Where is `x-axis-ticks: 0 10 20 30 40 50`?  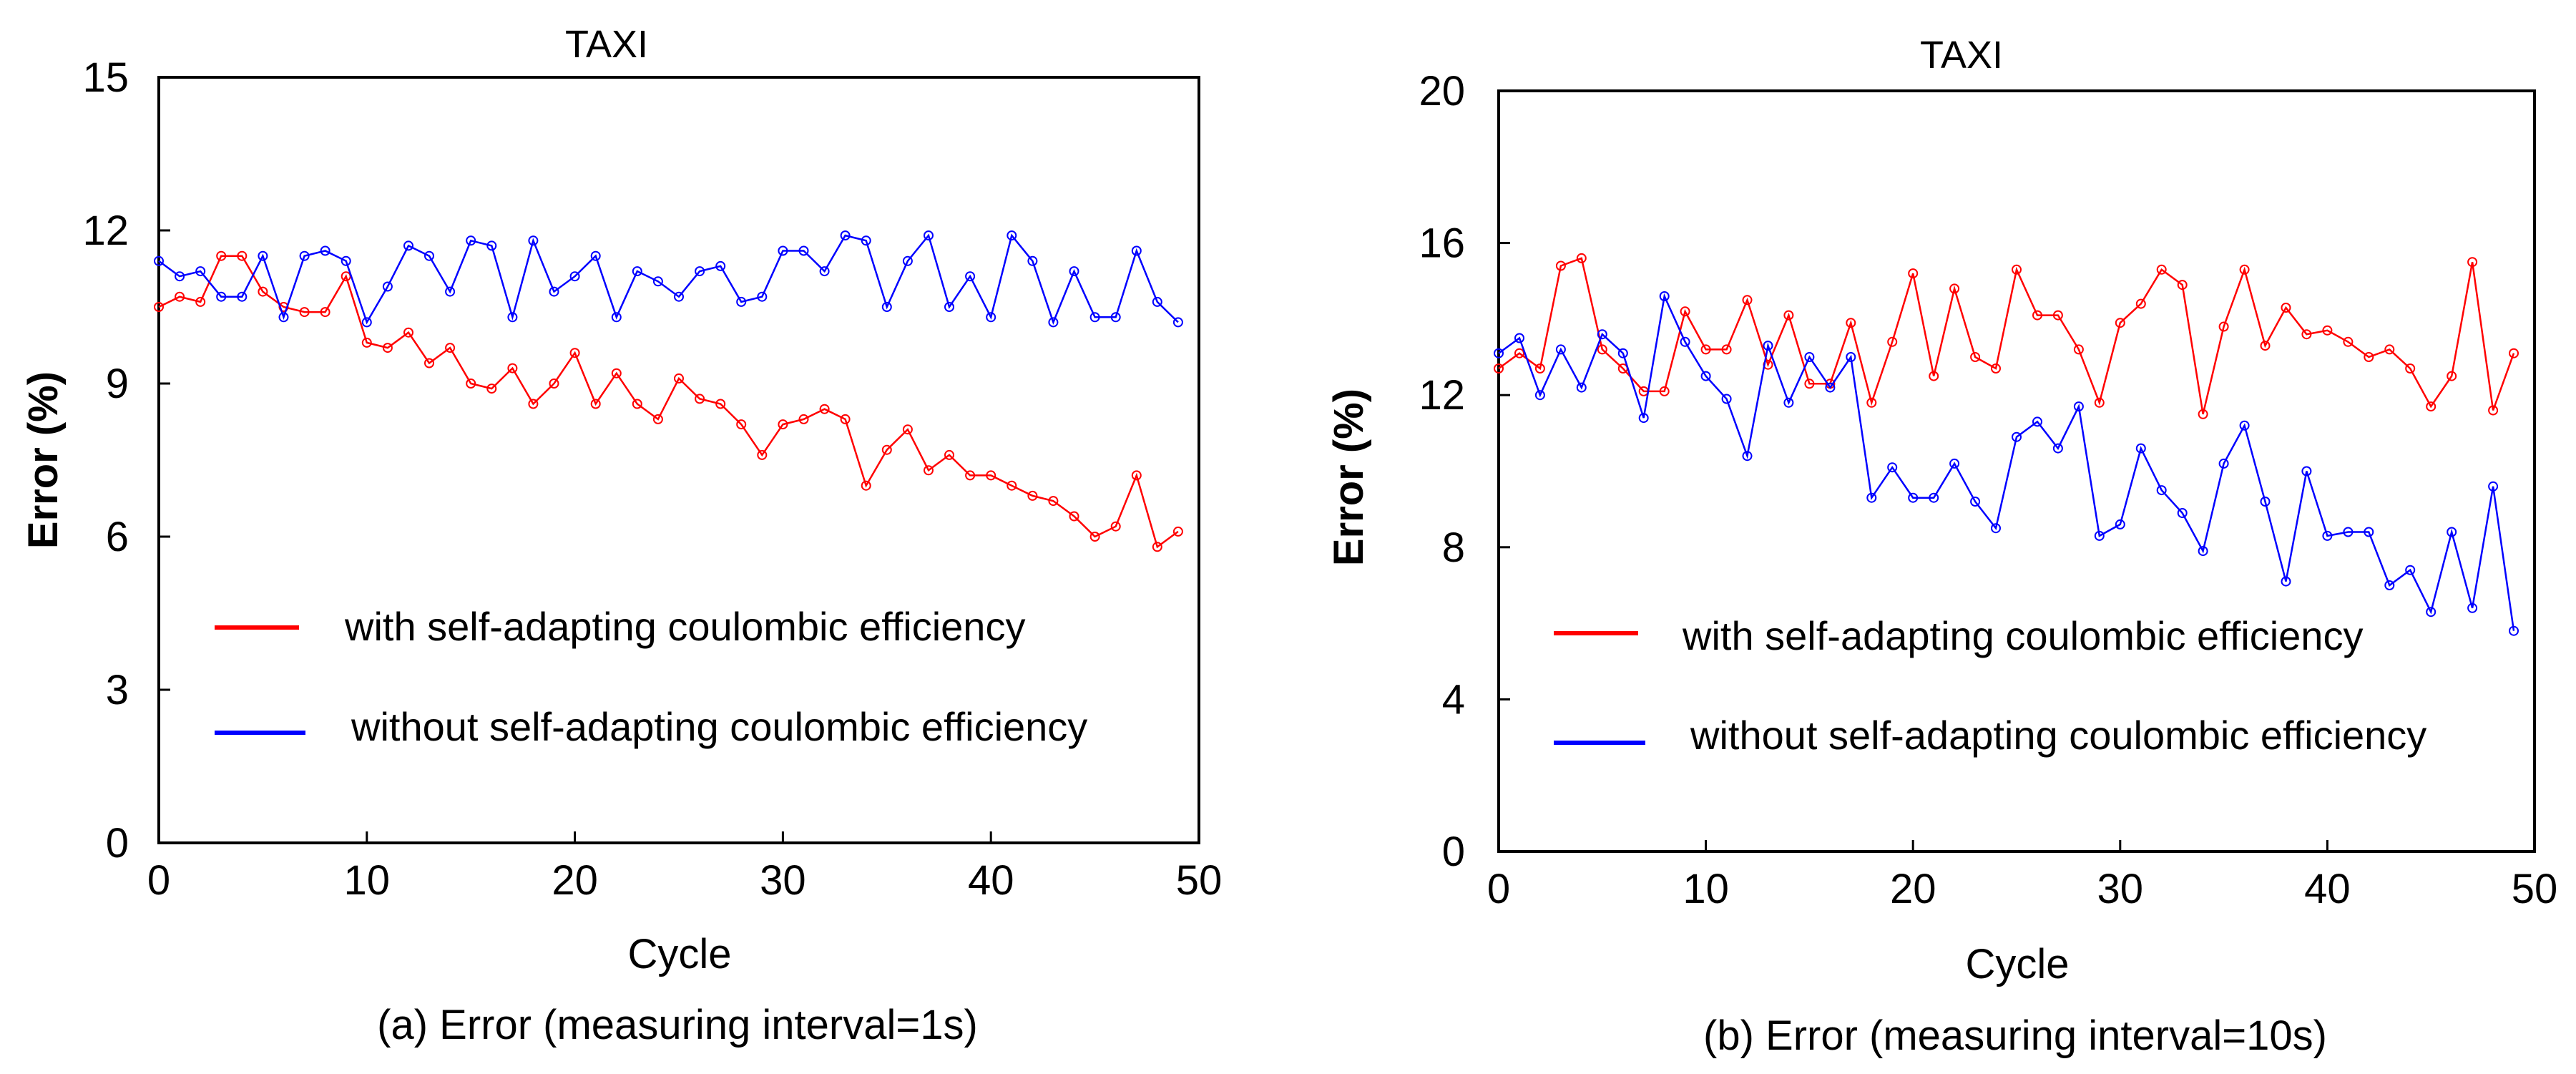 x-axis-ticks: 0 10 20 30 40 50 is located at coordinates (2022, 876).